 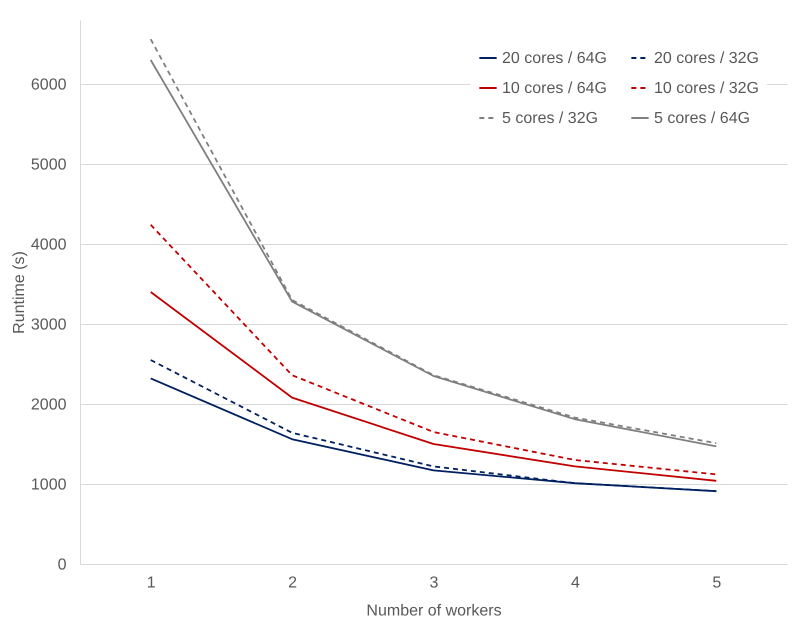 I want to click on y-tick-label: 0, so click(x=62, y=565).